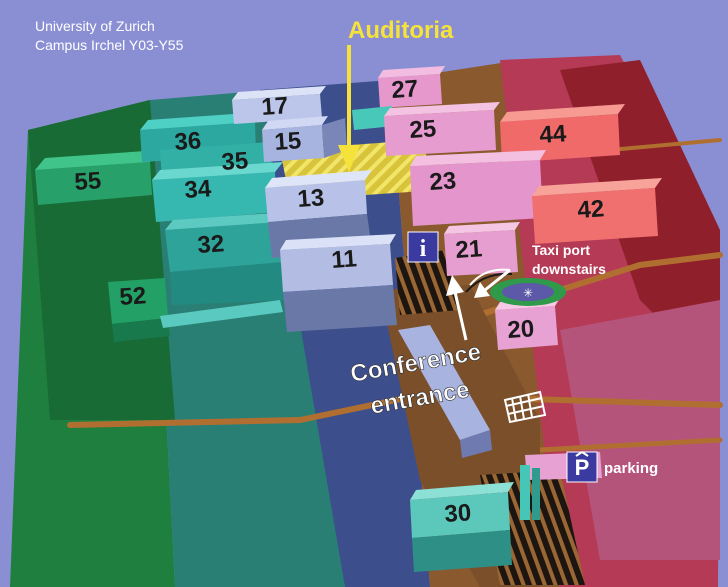 The height and width of the screenshot is (587, 728). What do you see at coordinates (344, 259) in the screenshot?
I see `building-label-11: 11` at bounding box center [344, 259].